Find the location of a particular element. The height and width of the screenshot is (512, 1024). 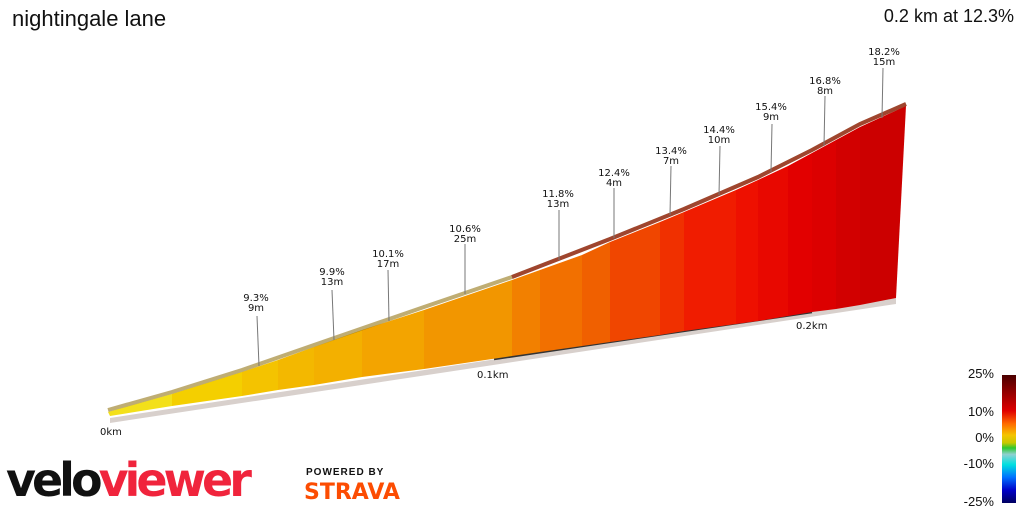

x-tick-2: 0.2km is located at coordinates (811, 326).